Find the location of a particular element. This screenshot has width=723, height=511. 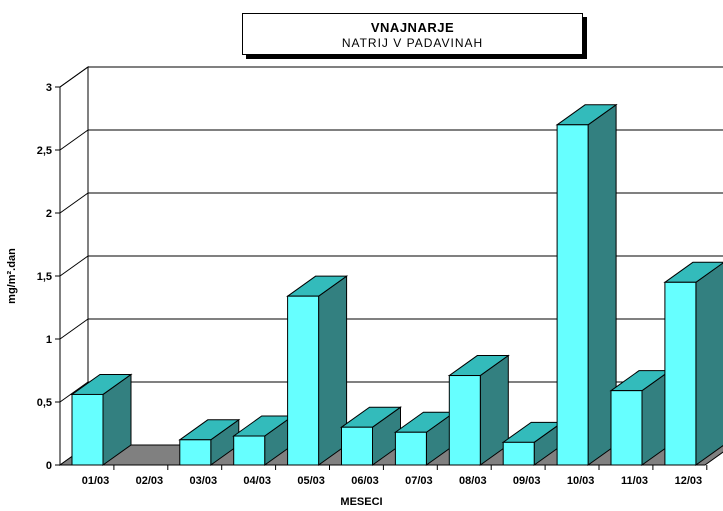

y-tick-label: 1,5 is located at coordinates (44, 277).